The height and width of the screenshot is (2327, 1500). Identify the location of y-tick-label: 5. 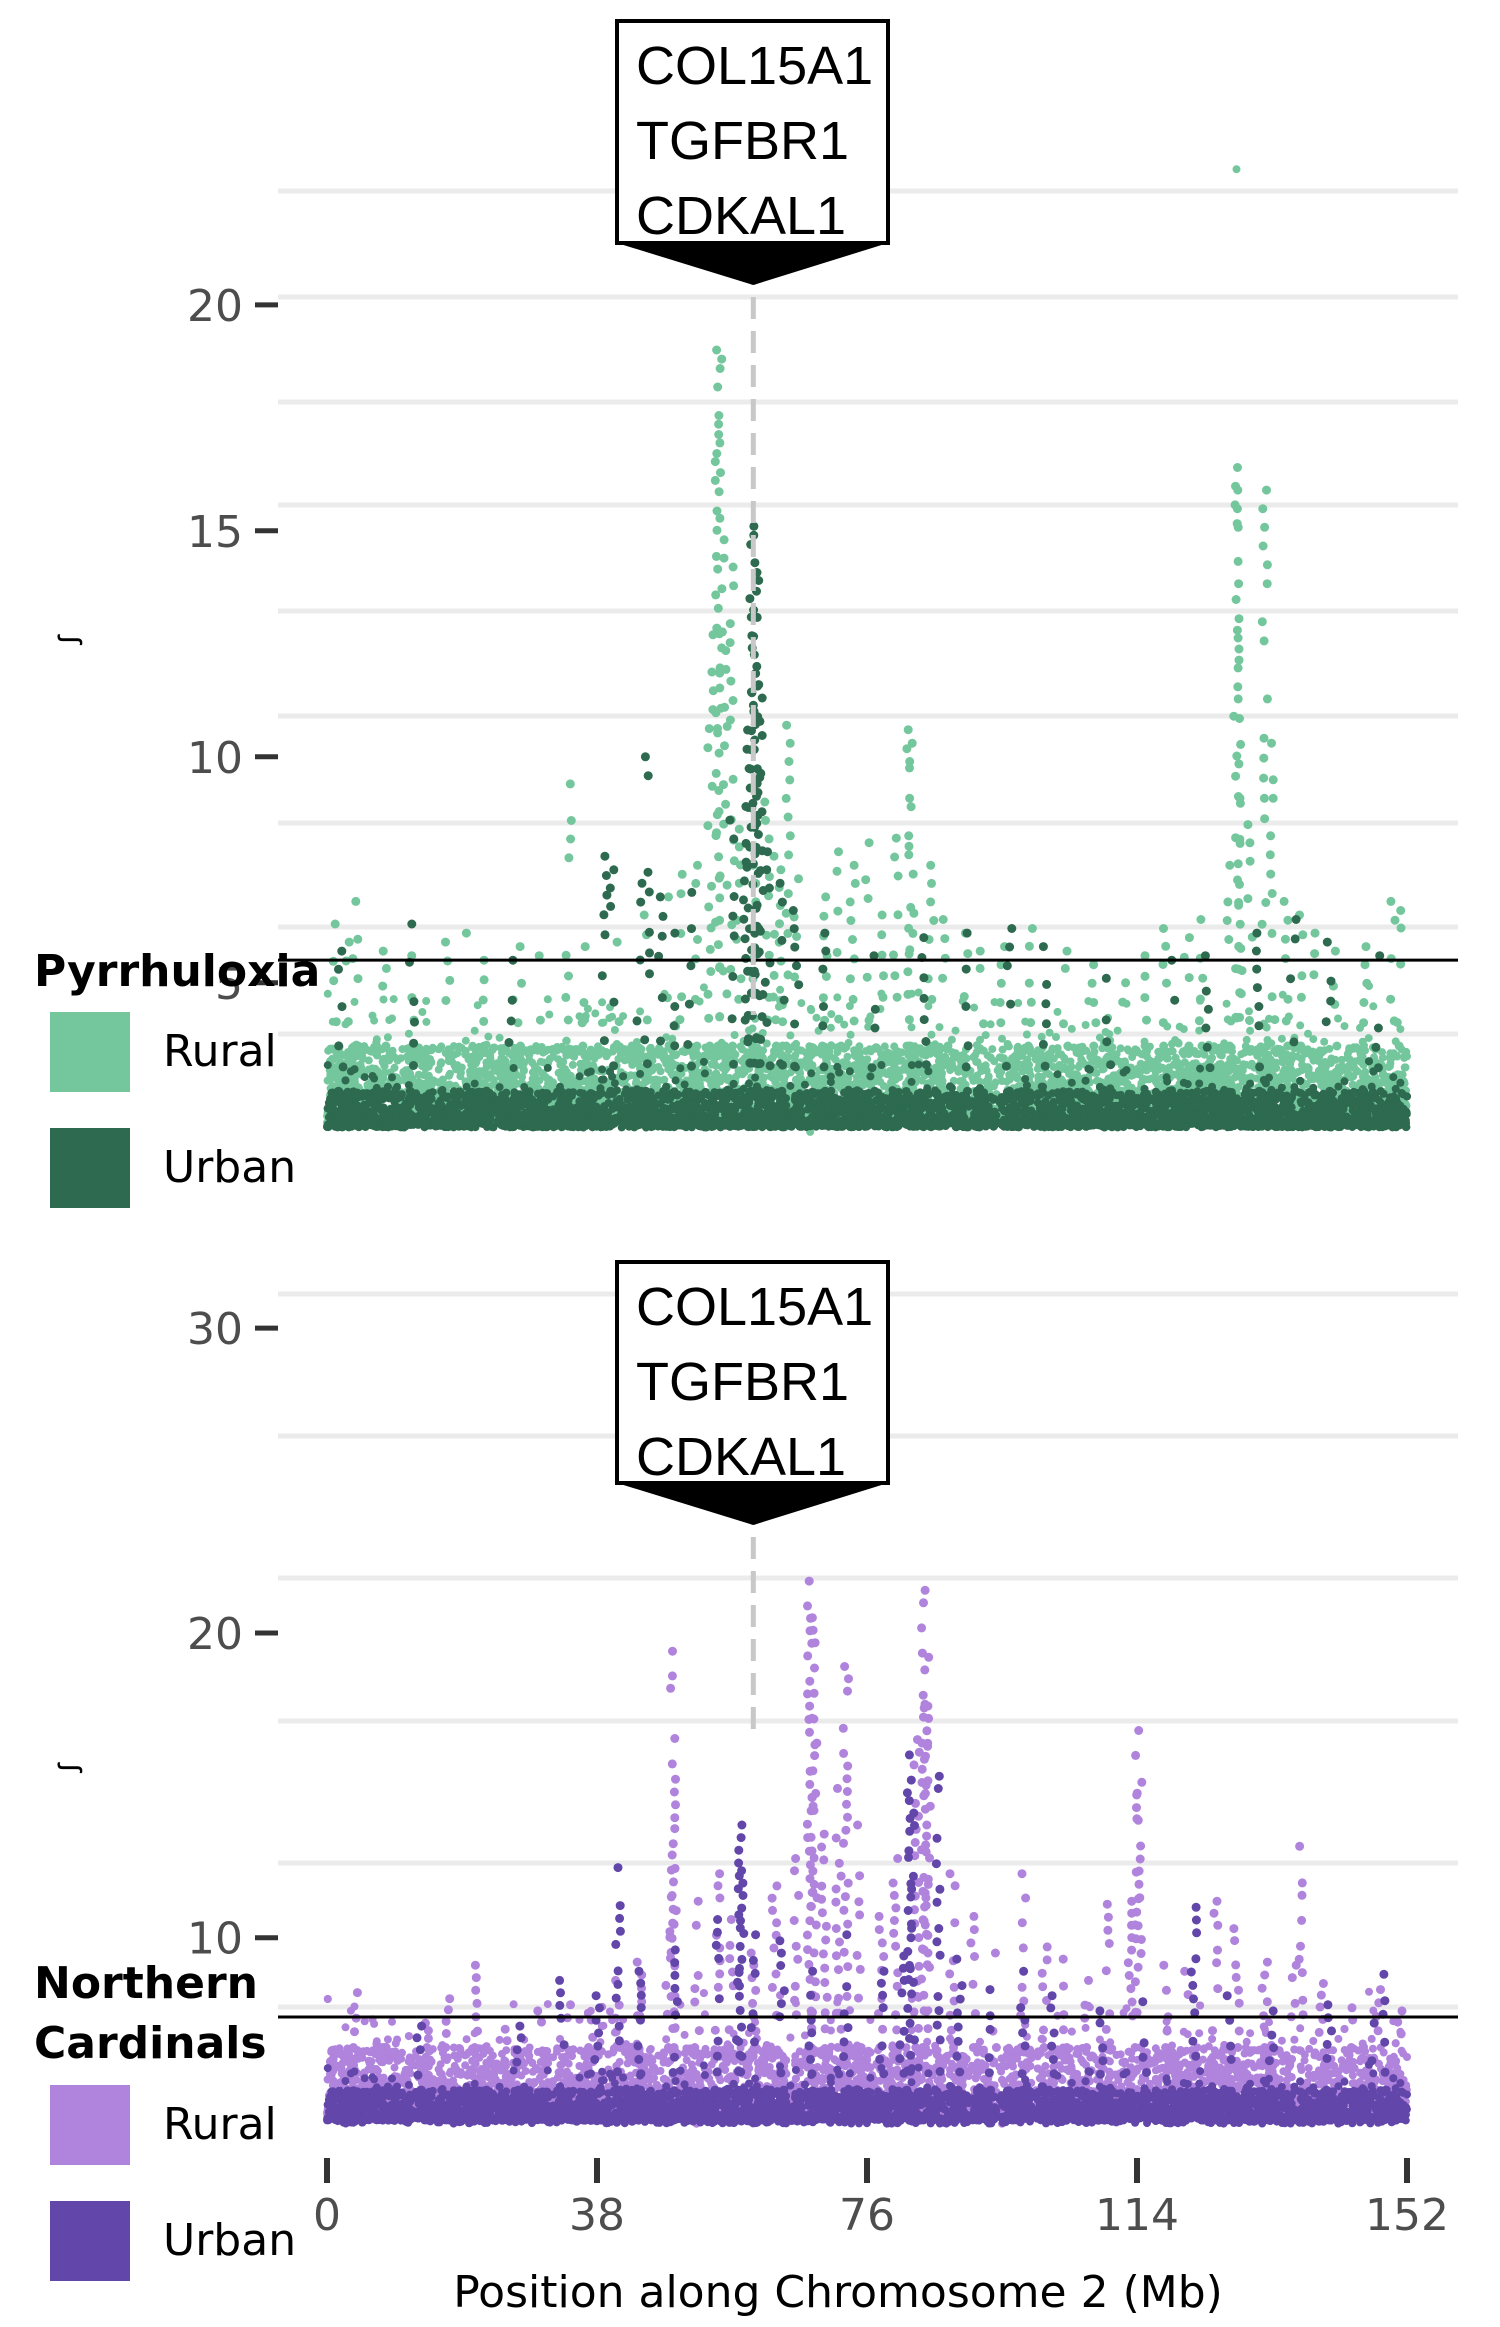
(229, 984).